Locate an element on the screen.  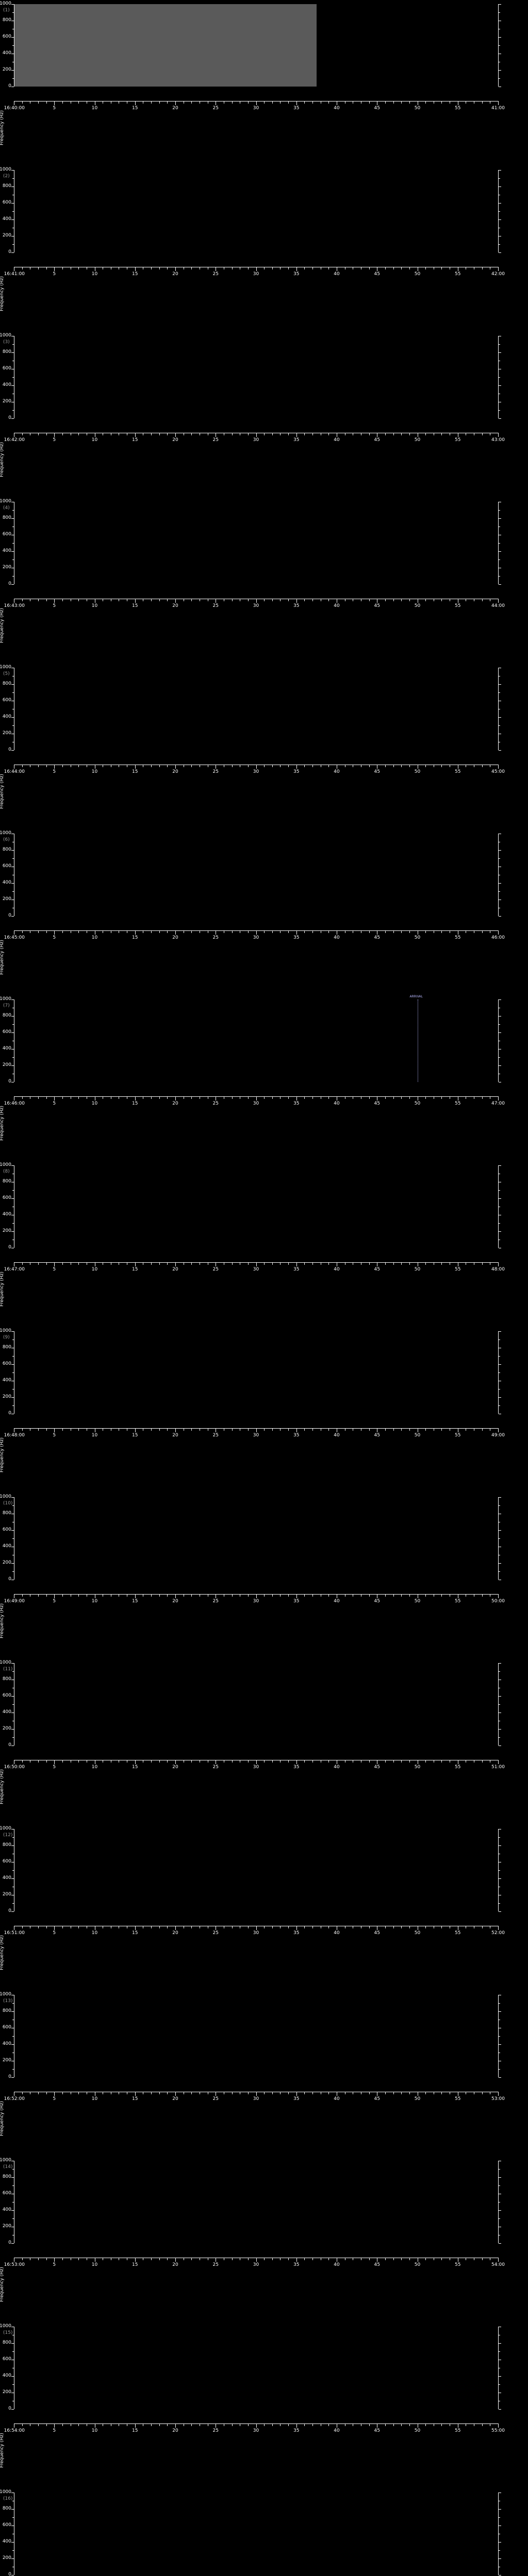
x-tick-label: 10 is located at coordinates (94, 1933).